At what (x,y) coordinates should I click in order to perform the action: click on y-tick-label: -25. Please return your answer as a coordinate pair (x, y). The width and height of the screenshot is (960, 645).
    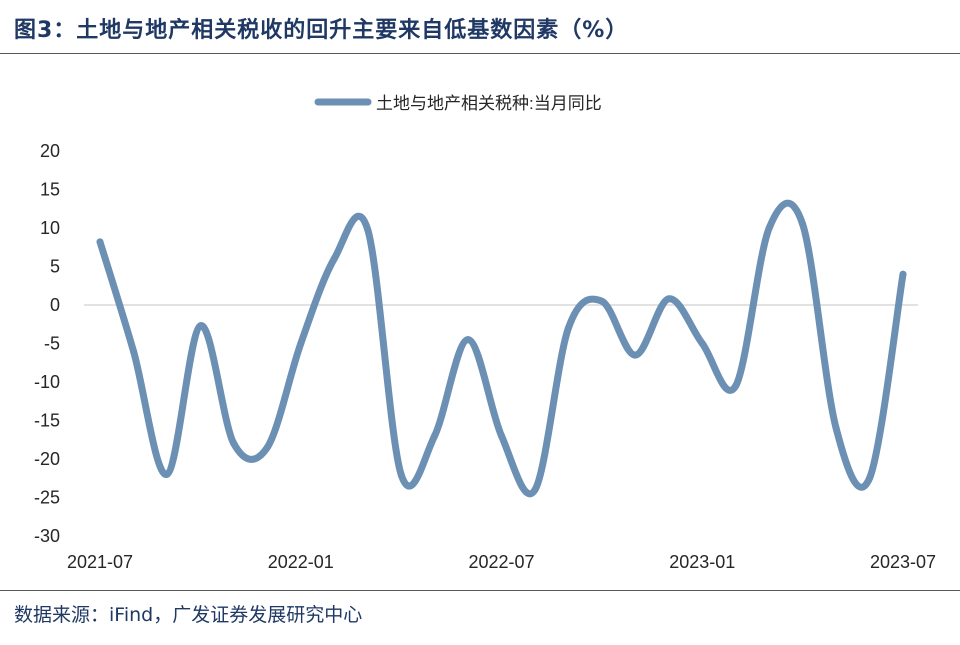
    Looking at the image, I should click on (47, 498).